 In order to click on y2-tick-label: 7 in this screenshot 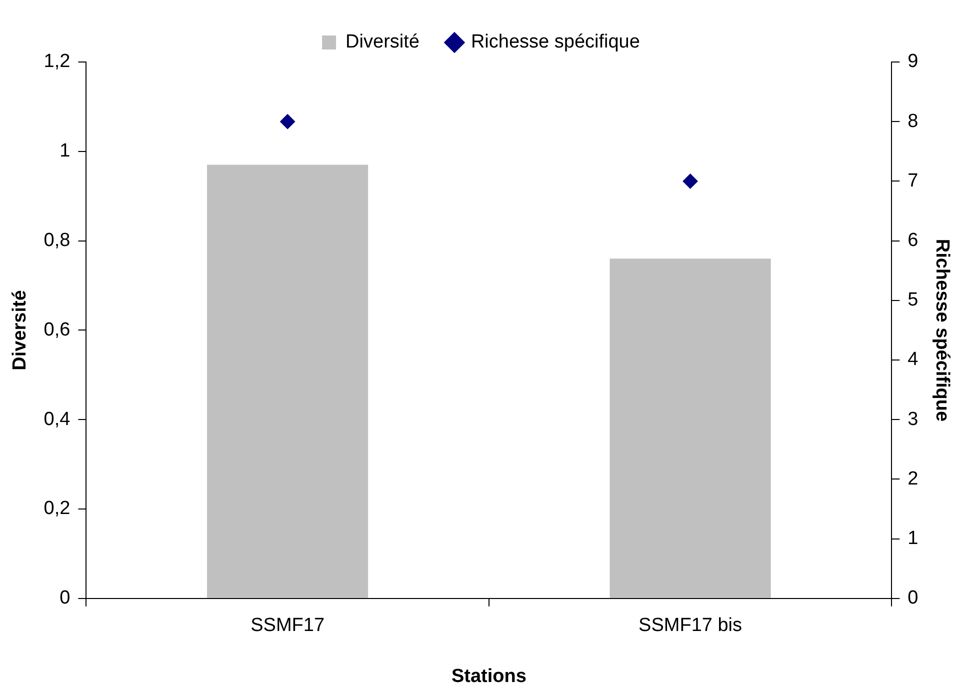, I will do `click(913, 181)`.